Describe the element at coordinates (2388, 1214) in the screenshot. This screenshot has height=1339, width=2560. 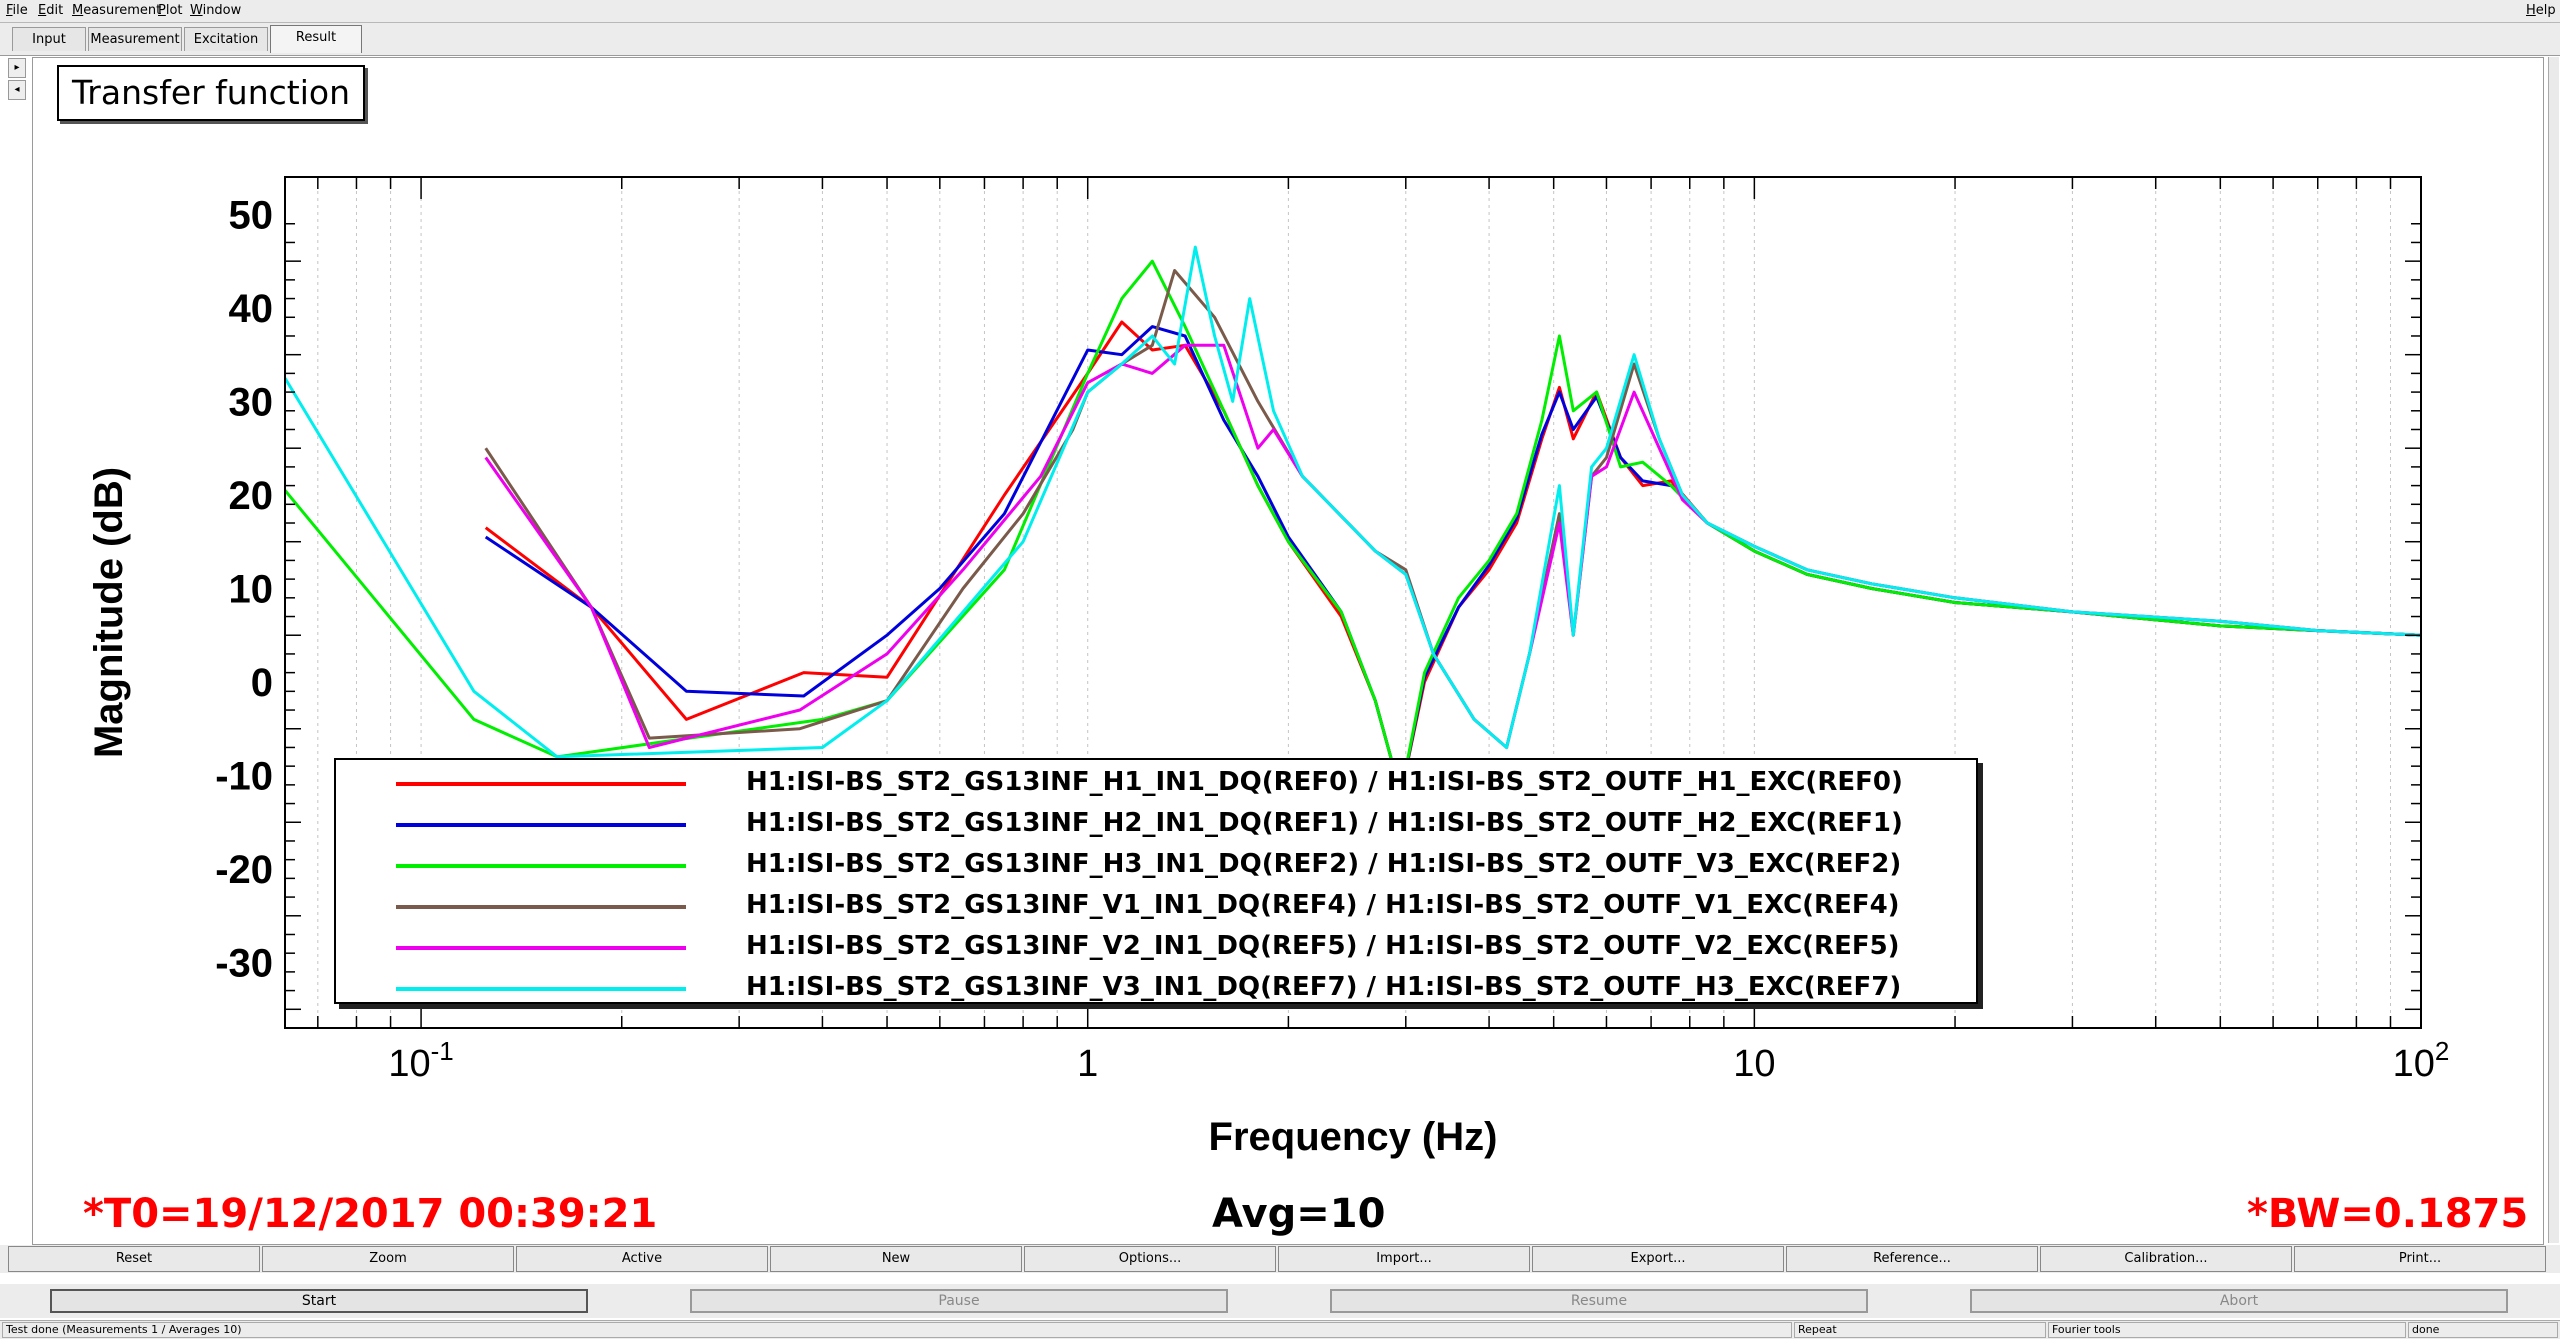
I see `info-bandwidth: *BW=0.1875` at that location.